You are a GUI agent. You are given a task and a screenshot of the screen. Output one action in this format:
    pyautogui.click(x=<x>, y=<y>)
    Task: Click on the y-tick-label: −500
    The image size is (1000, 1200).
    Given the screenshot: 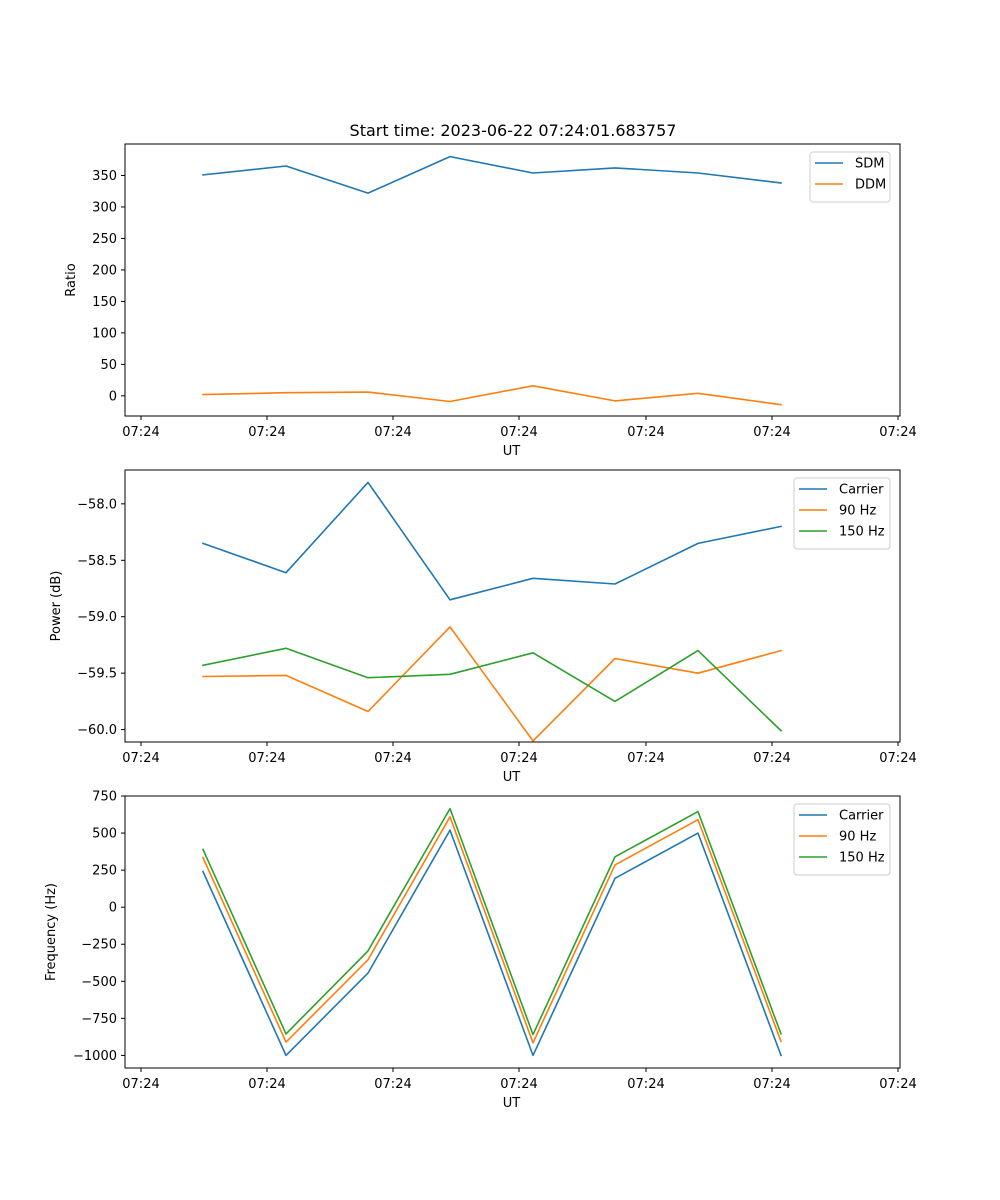 What is the action you would take?
    pyautogui.click(x=99, y=982)
    